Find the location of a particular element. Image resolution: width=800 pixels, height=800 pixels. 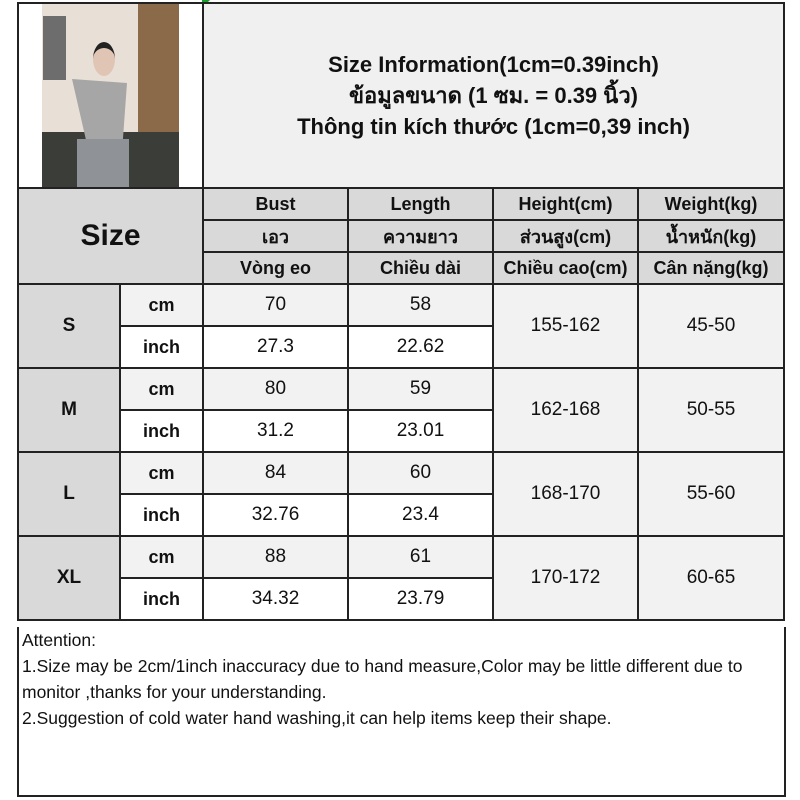

product-photo is located at coordinates (110, 95).